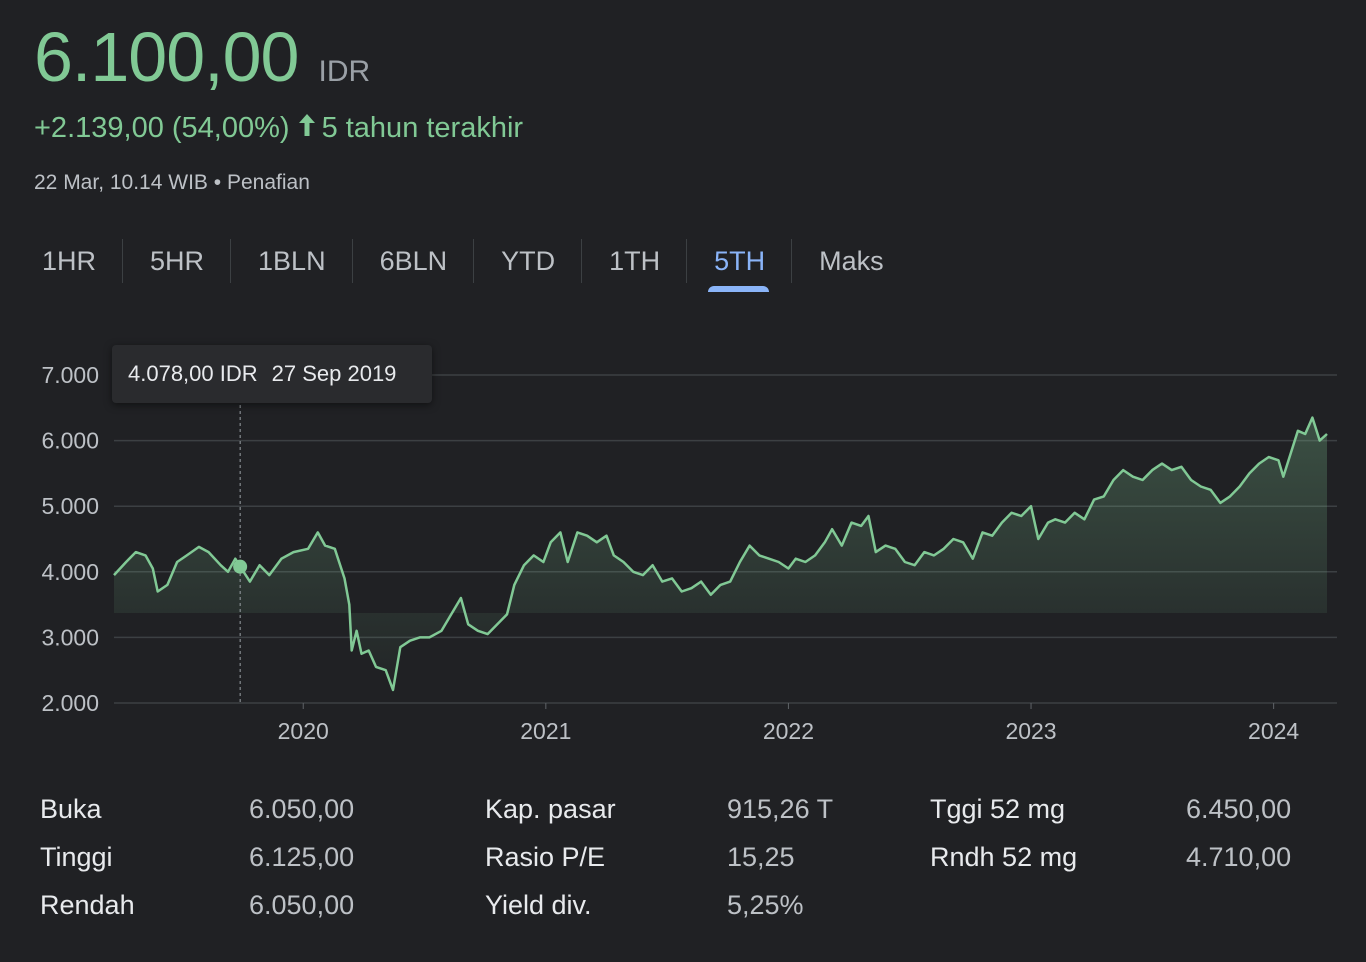  Describe the element at coordinates (788, 731) in the screenshot. I see `x-tick-label: 2022` at that location.